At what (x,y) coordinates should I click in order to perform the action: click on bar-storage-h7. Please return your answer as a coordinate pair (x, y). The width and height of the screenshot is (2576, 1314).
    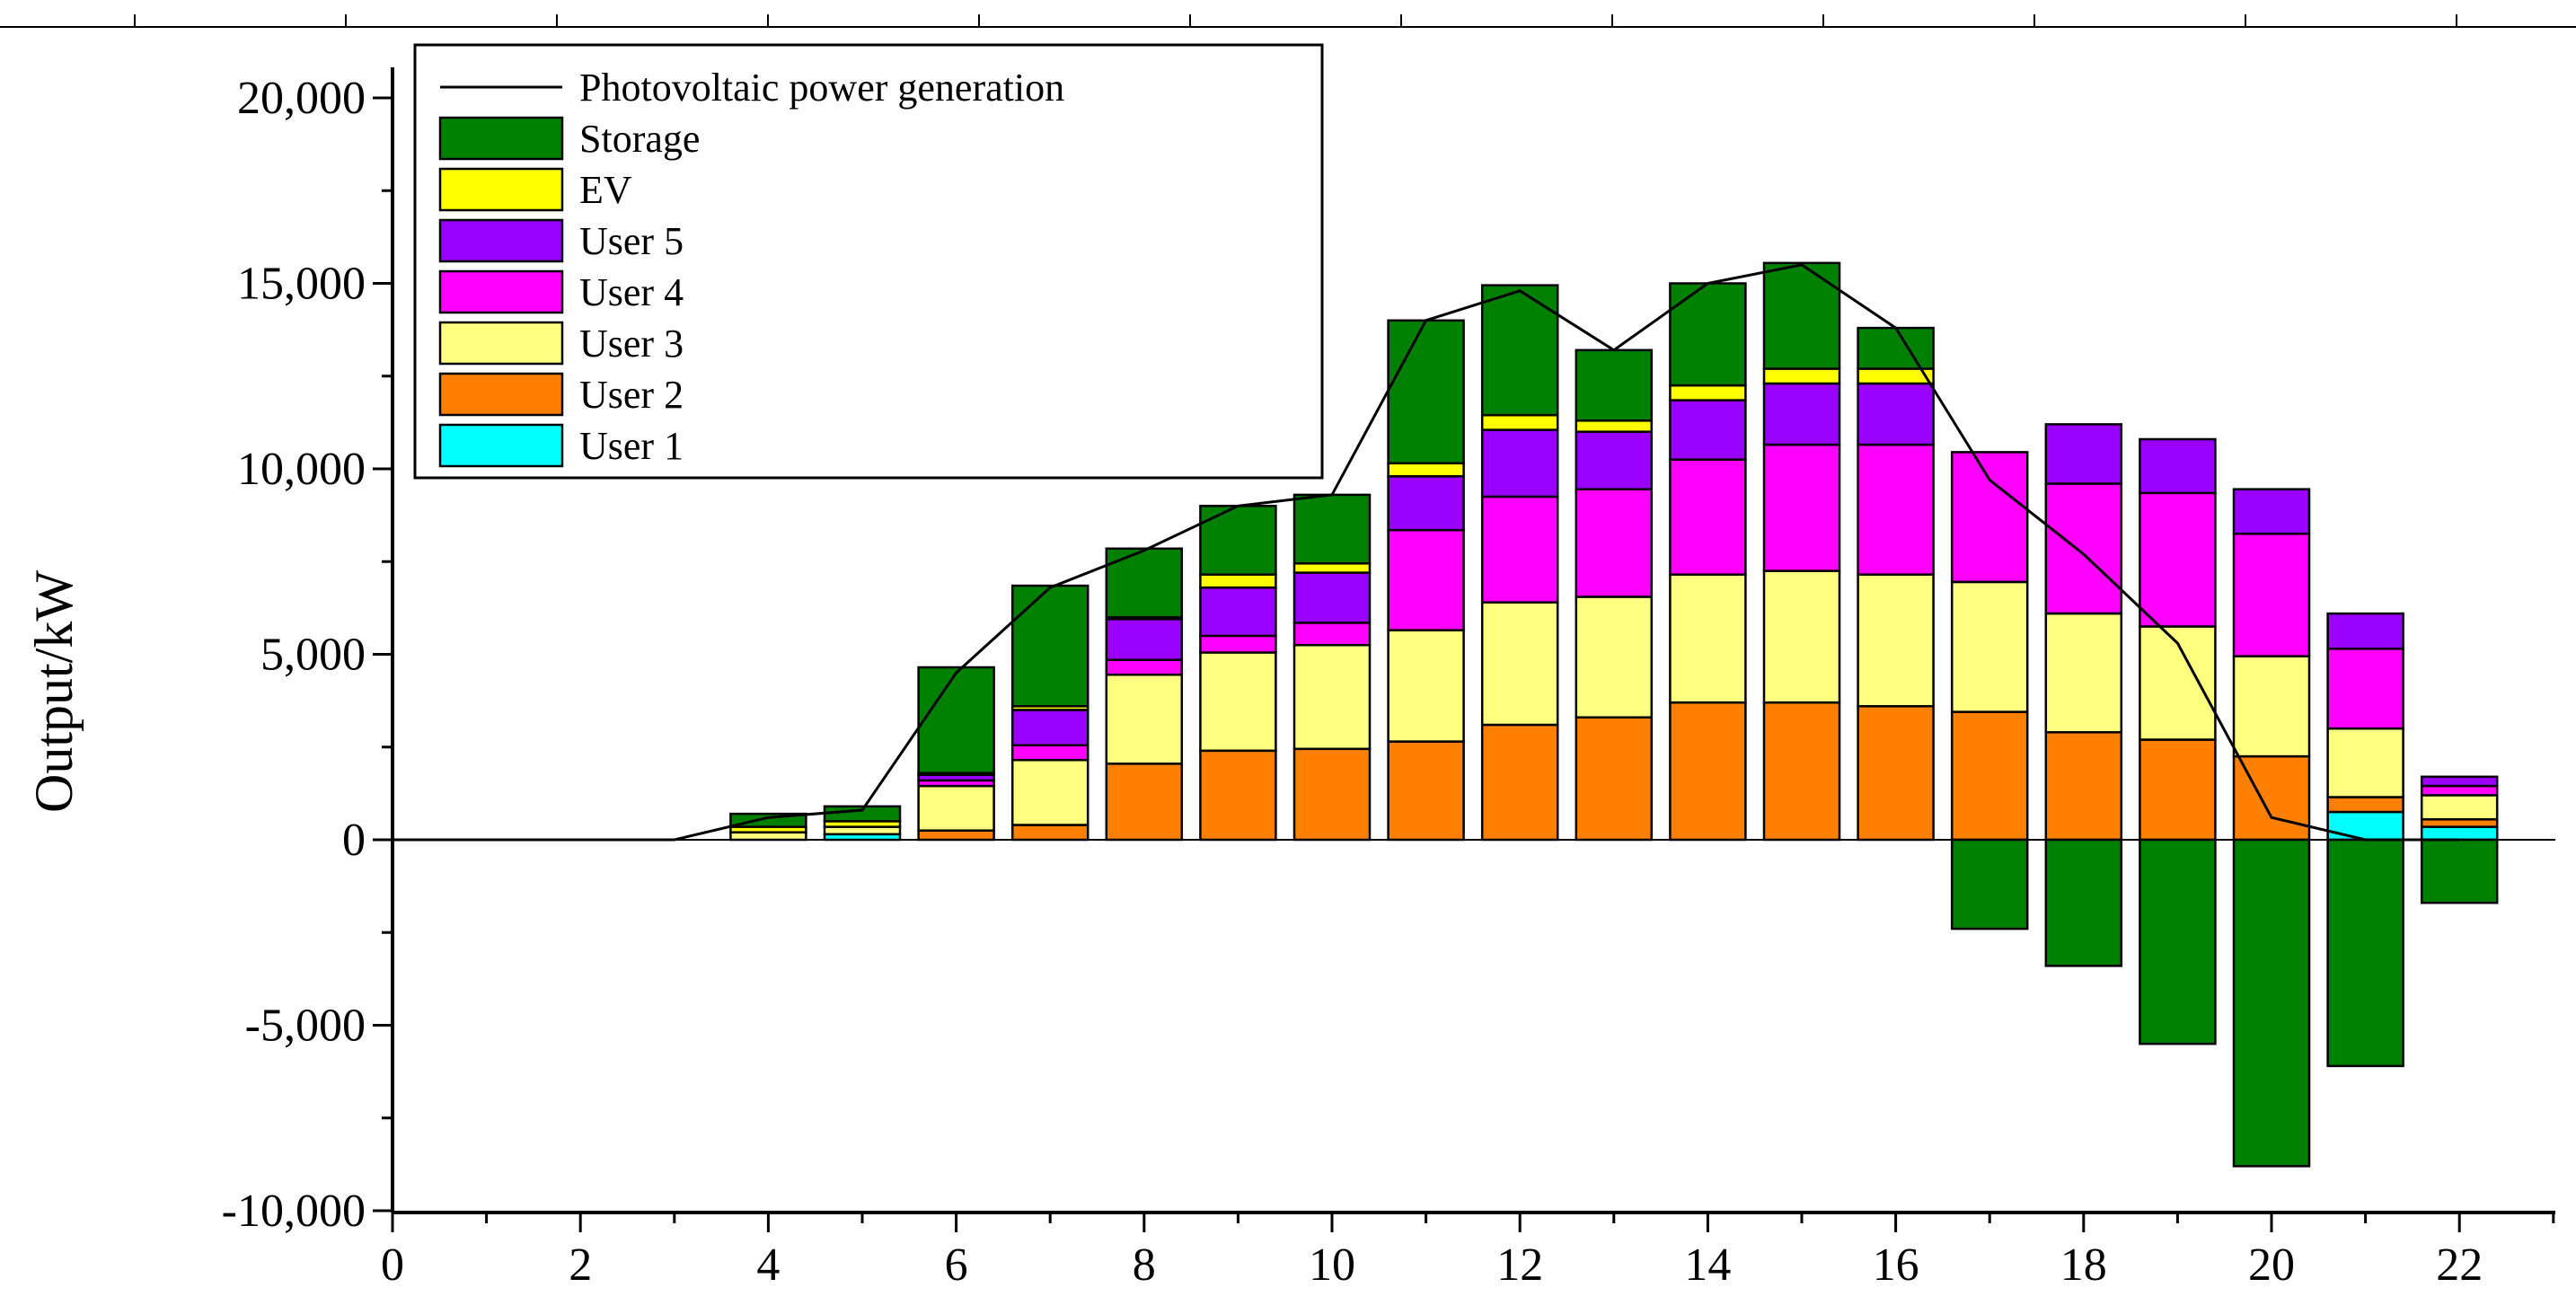
    Looking at the image, I should click on (1050, 646).